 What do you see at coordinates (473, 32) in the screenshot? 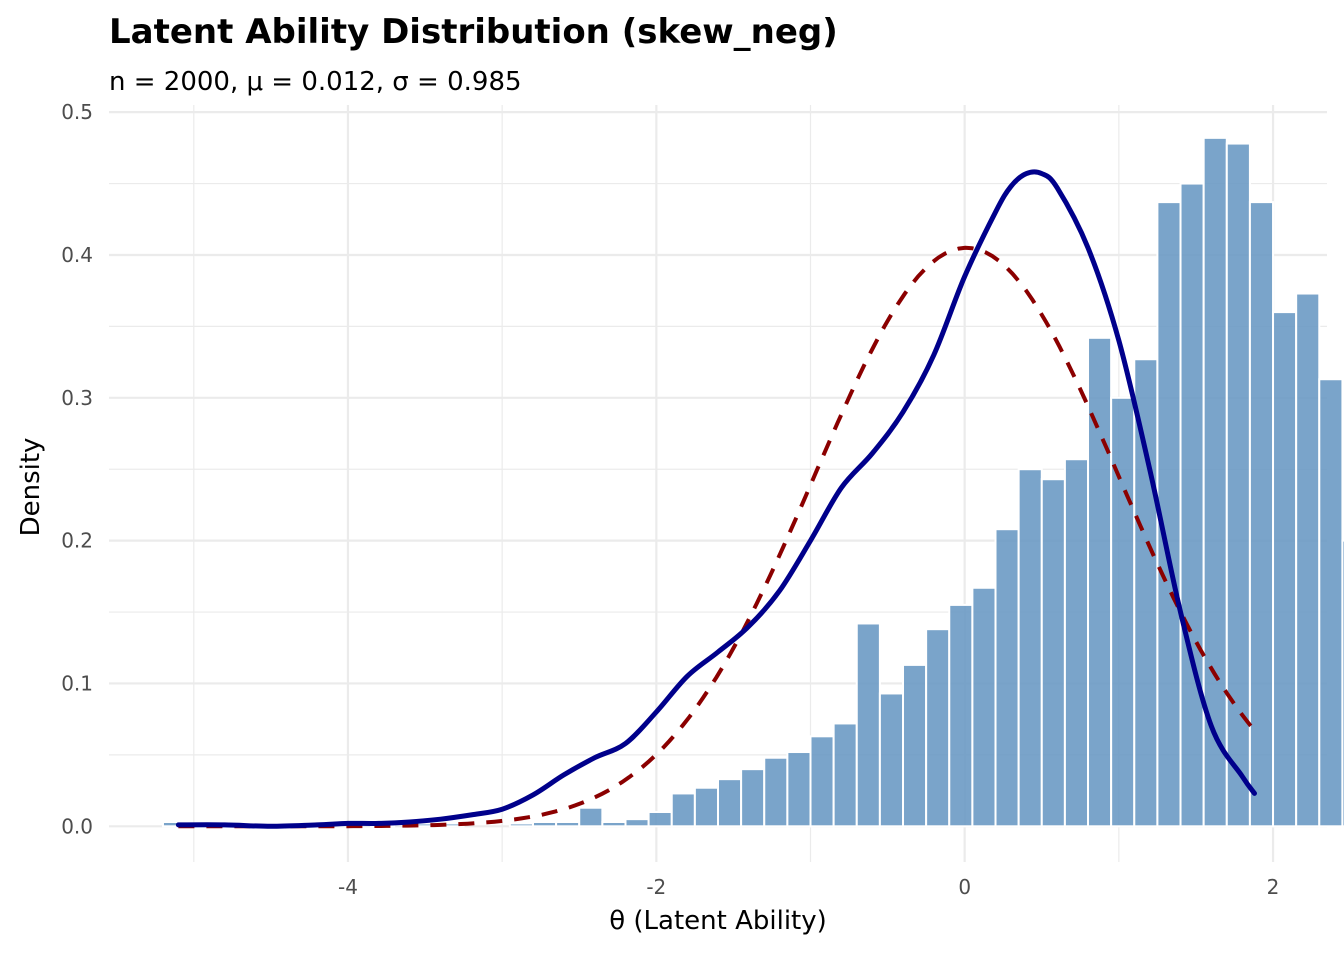
I see `chart-title: Latent Ability Distribution (skew_neg)` at bounding box center [473, 32].